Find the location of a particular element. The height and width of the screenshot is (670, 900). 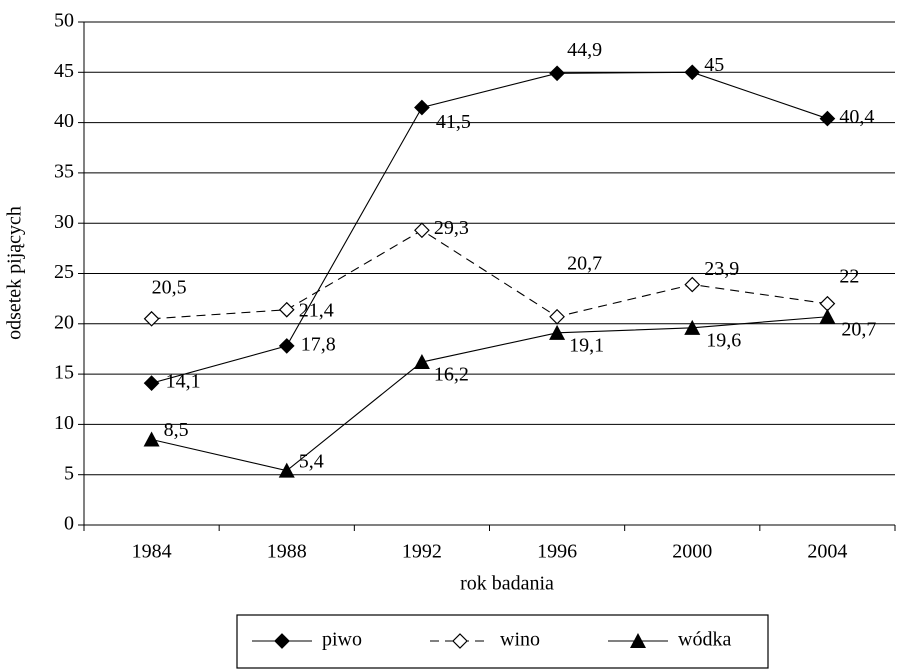

data-label: 17,8 is located at coordinates (318, 345).